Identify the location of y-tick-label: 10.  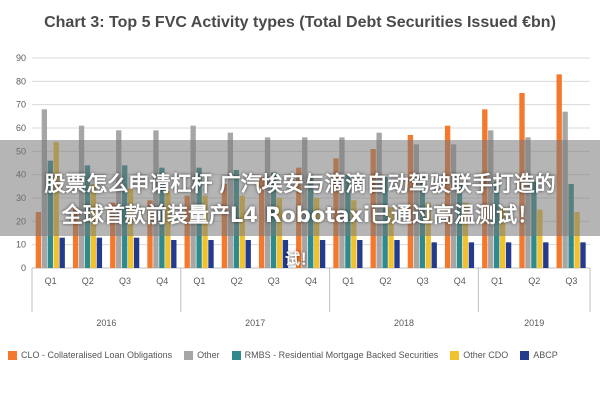
(21, 245).